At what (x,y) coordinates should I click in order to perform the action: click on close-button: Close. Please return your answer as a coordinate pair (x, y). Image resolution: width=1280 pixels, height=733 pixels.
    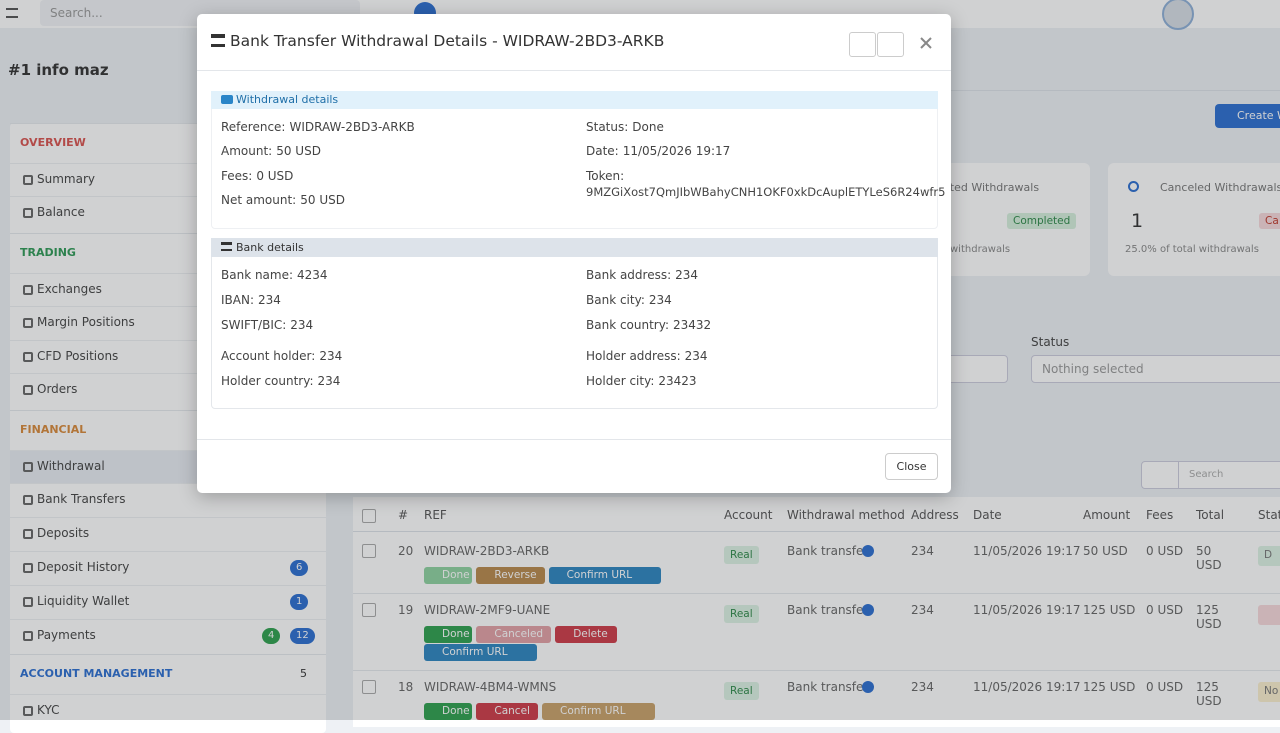
    Looking at the image, I should click on (911, 466).